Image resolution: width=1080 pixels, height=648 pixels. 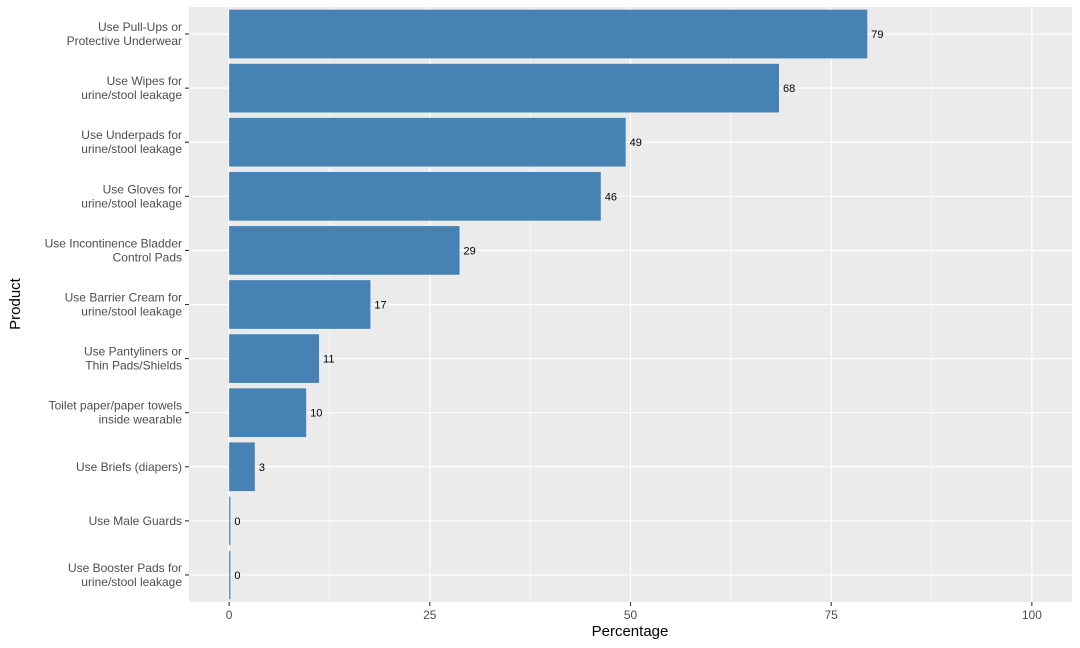 I want to click on y-tick-label-line: Thin Pads/Shields, so click(x=133, y=366).